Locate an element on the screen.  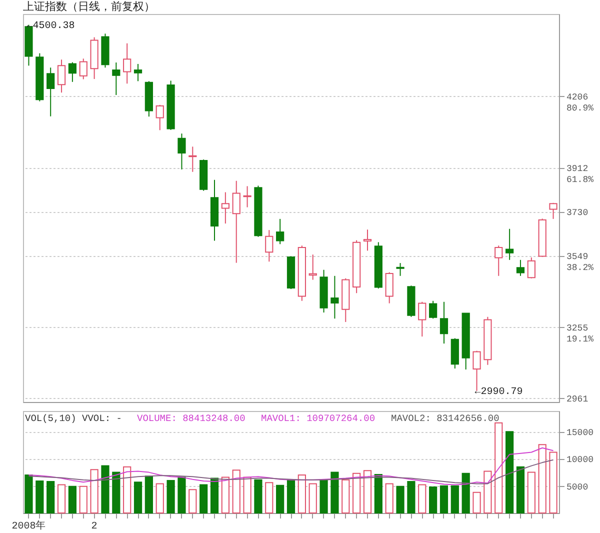
y-tick-label: 5000 is located at coordinates (577, 487).